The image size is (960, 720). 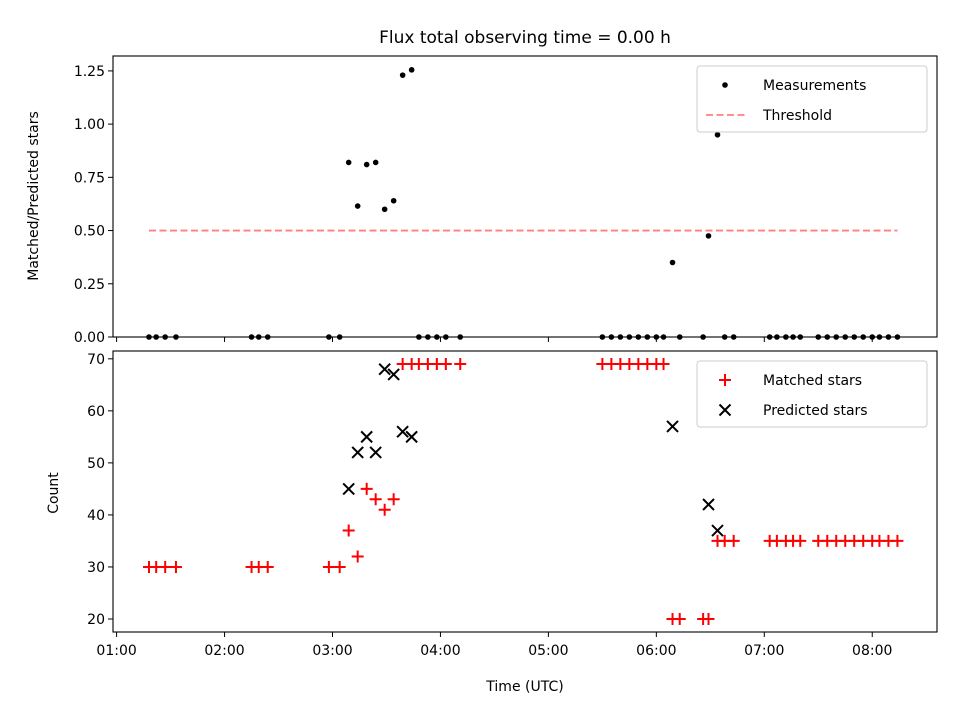 I want to click on legend-label: Threshold, so click(x=797, y=116).